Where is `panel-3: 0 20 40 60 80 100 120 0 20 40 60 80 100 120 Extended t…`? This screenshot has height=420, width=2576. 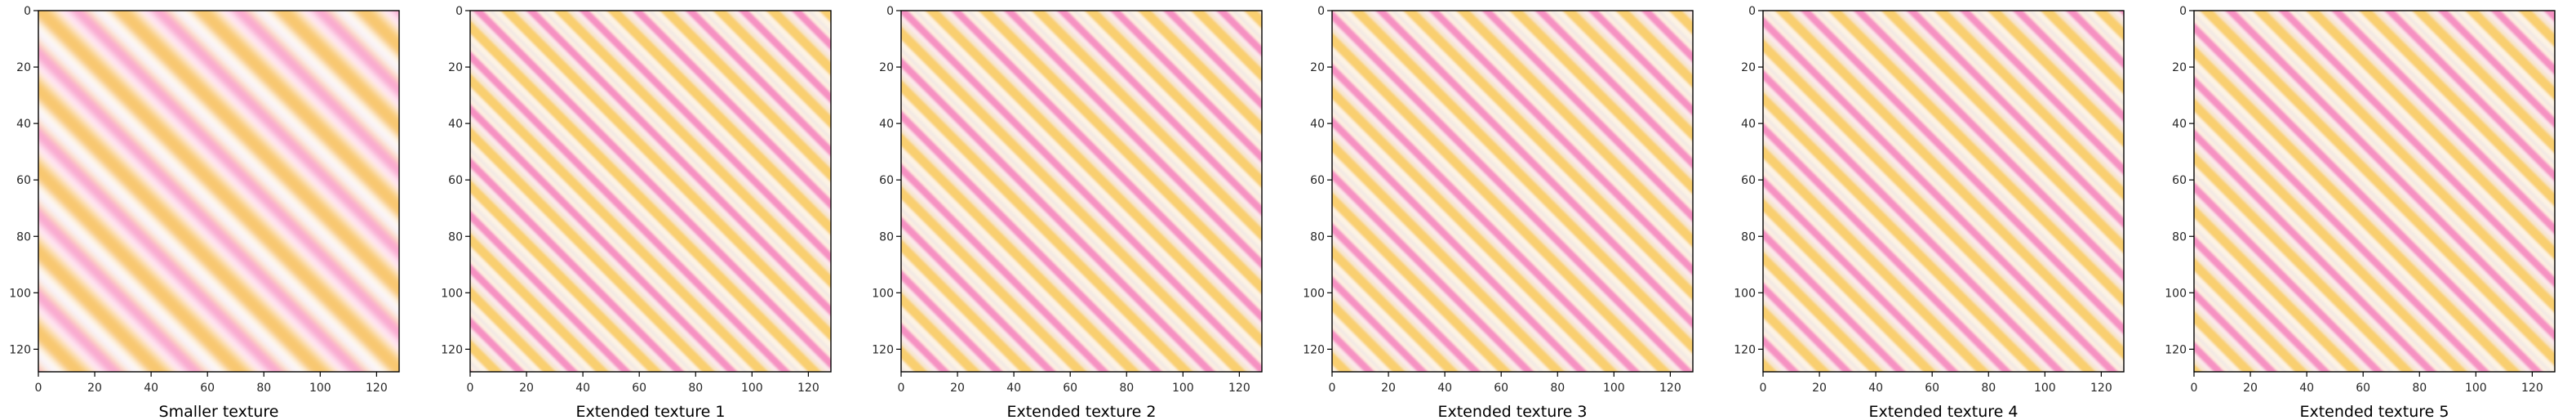
panel-3: 0 20 40 60 80 100 120 0 20 40 60 80 100 120 Extended t… is located at coordinates (1067, 213).